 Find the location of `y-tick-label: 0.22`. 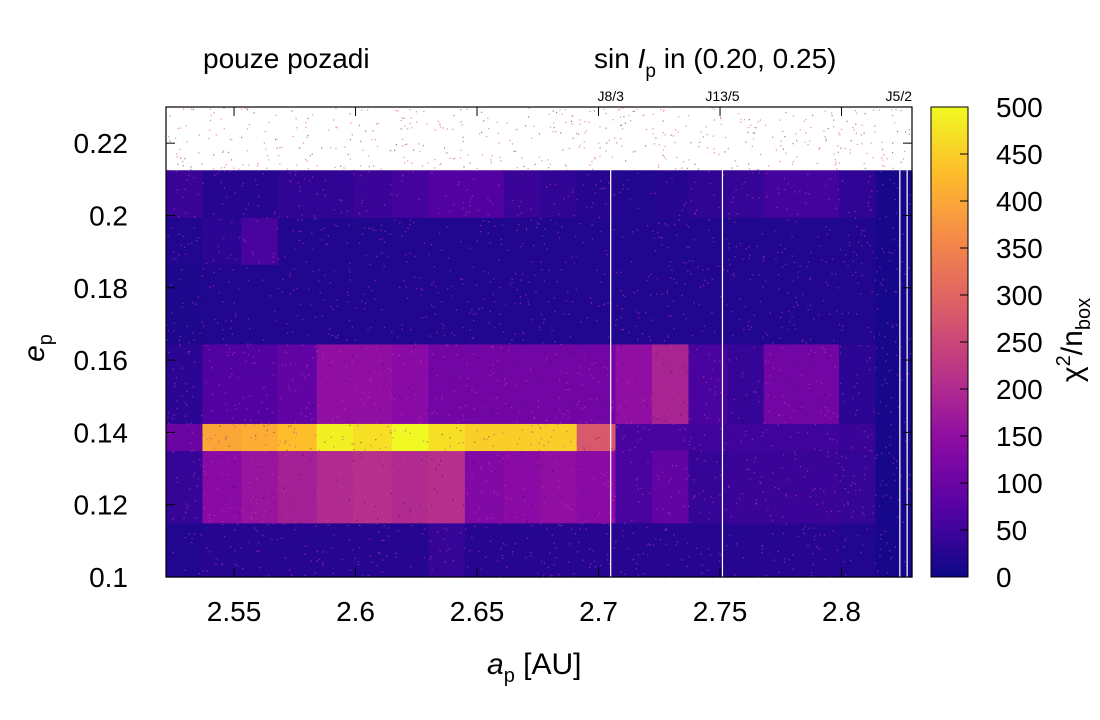

y-tick-label: 0.22 is located at coordinates (101, 143).